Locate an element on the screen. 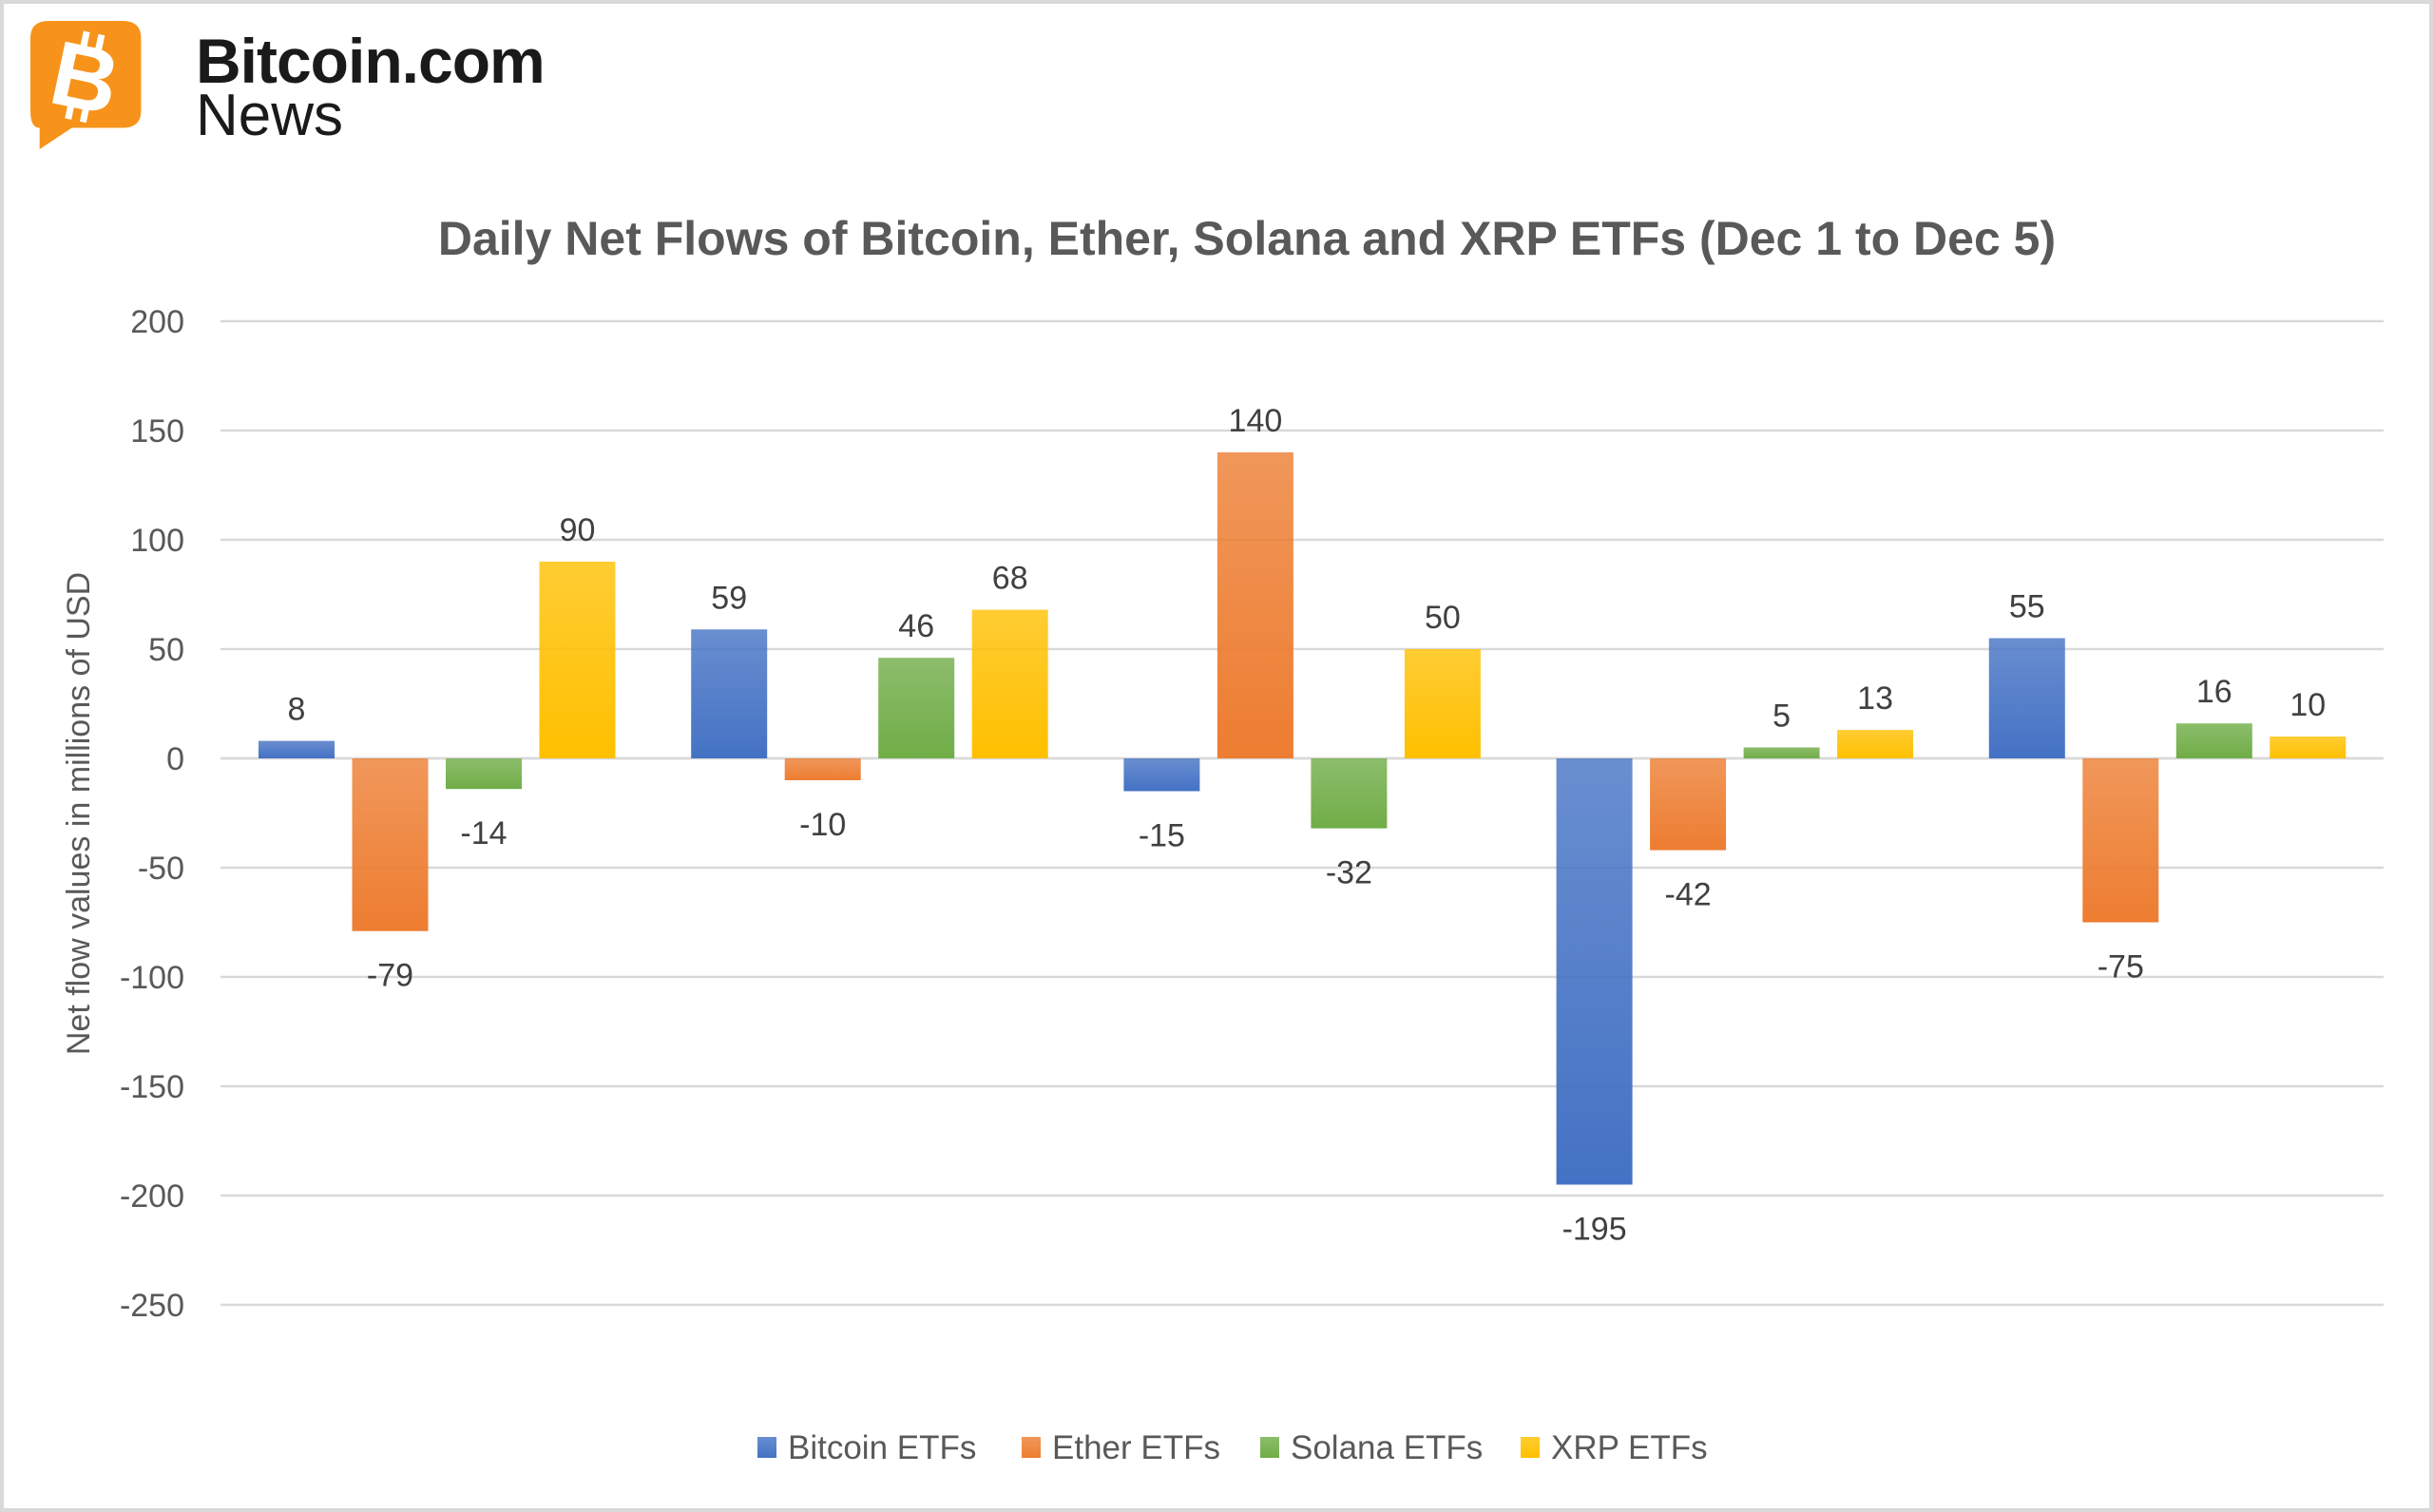 The width and height of the screenshot is (2433, 1512). y-tick-label: -200 is located at coordinates (152, 1196).